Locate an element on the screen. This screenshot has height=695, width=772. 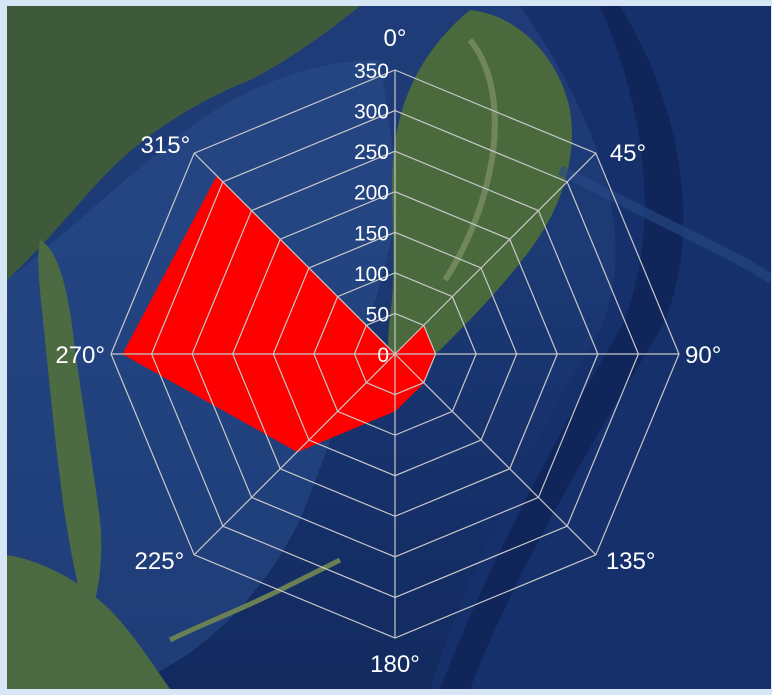
direction-label: 315° is located at coordinates (166, 145).